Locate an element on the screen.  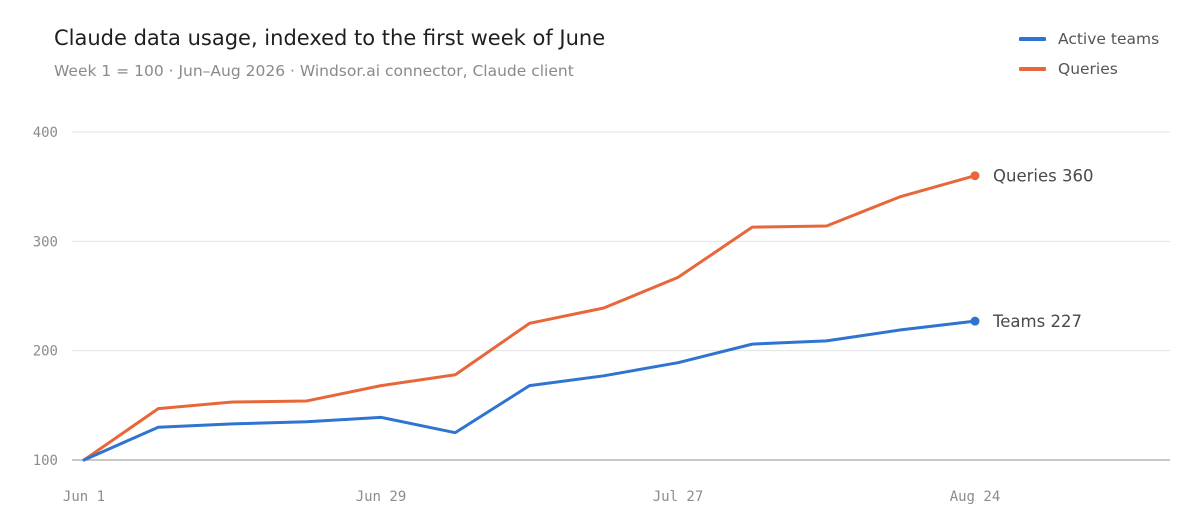
x-tick-label-aug-24: Aug 24 is located at coordinates (975, 497).